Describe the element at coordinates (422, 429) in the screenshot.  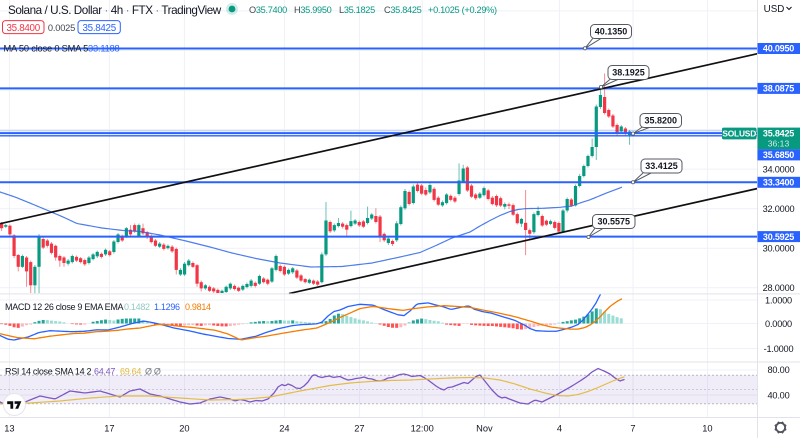
I see `svg-text: 12:00` at that location.